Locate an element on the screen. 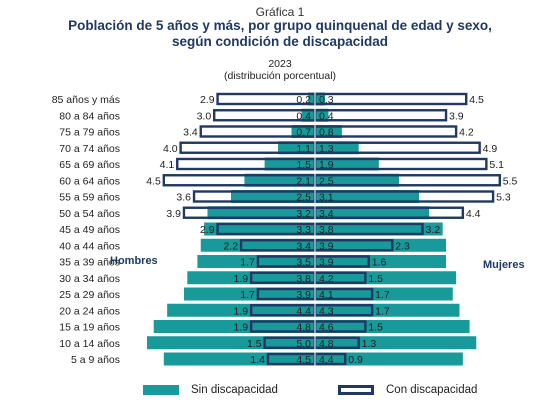 This screenshot has height=413, width=560. age-label: 15 a 19 años is located at coordinates (89, 328).